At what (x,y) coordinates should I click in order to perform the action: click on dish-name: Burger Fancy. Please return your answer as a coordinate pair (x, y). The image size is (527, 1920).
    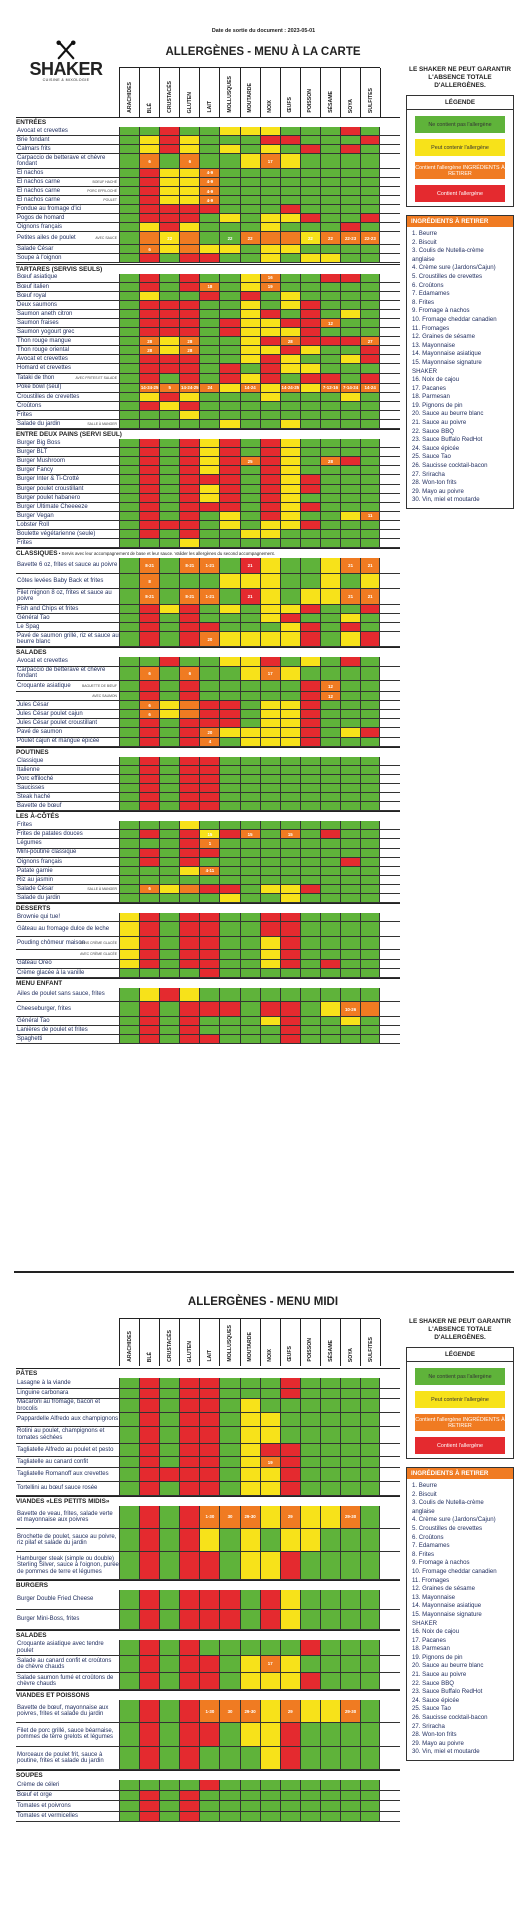
    Looking at the image, I should click on (67, 470).